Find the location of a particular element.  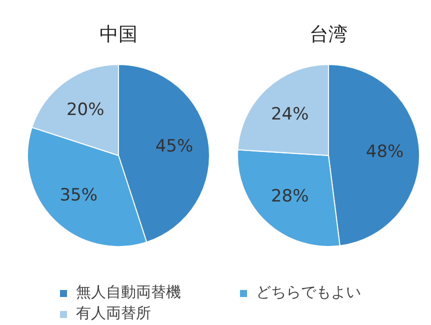

data-label: 35% is located at coordinates (79, 195).